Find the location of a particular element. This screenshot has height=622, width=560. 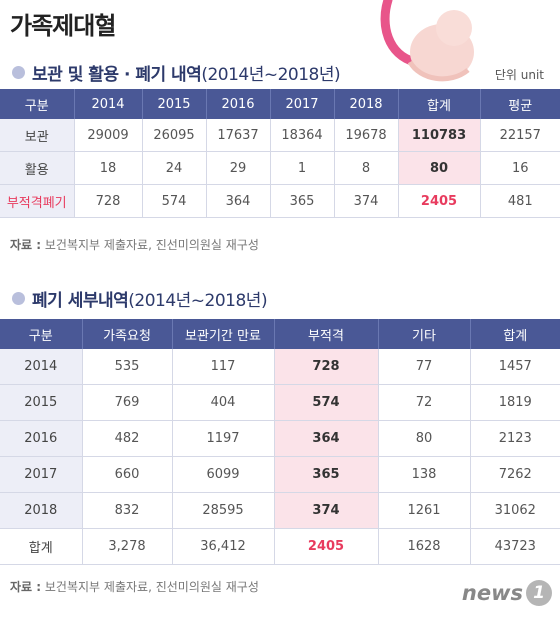

table-cell: 3,278 is located at coordinates (127, 546).